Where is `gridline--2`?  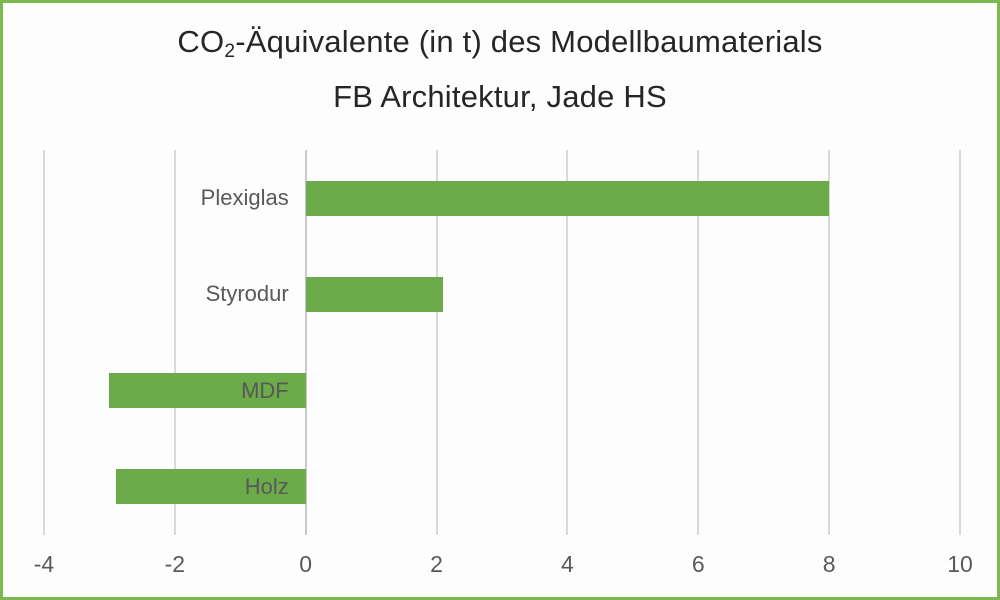
gridline--2 is located at coordinates (174, 342).